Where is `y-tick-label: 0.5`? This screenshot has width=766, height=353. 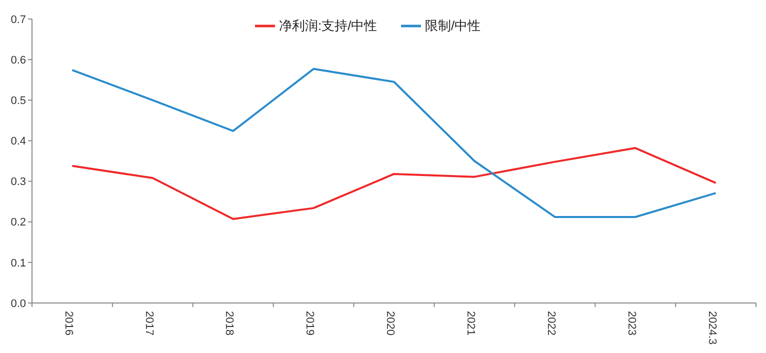 y-tick-label: 0.5 is located at coordinates (18, 100).